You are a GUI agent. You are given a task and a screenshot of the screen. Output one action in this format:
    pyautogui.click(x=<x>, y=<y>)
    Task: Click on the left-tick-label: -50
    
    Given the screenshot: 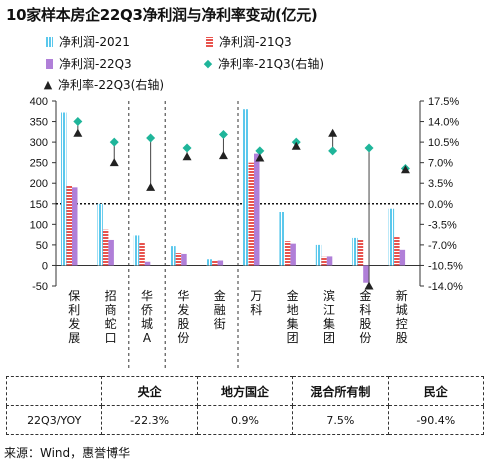 What is the action you would take?
    pyautogui.click(x=40, y=287)
    